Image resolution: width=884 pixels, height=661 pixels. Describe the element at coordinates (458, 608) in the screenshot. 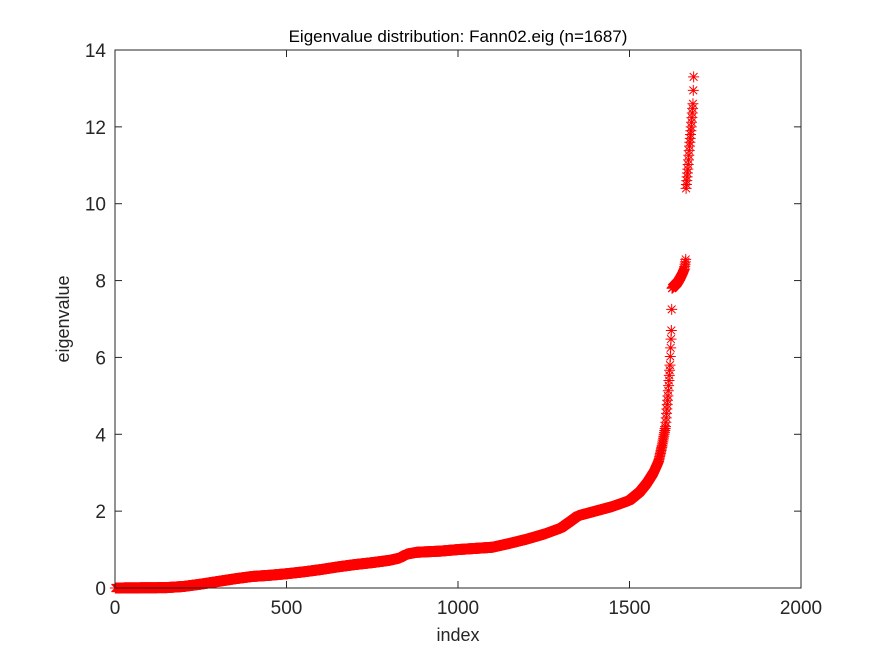

I see `x-tick-label: 1000` at that location.